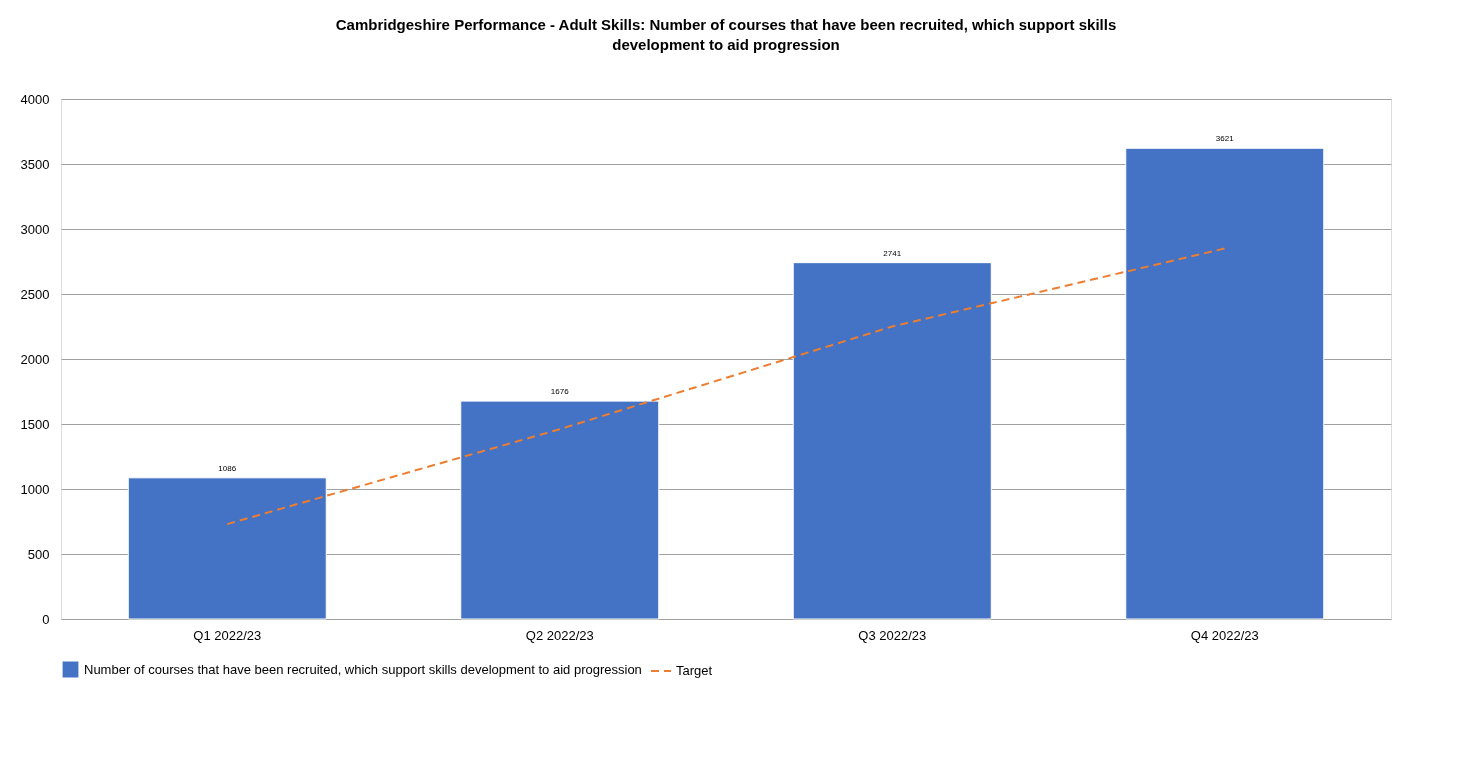 This screenshot has width=1461, height=781. Describe the element at coordinates (726, 34) in the screenshot. I see `chart-title: Cambridgeshire Performance - Adult Skills: Number of courses that have been recruited, which support skills development to aid progression` at that location.